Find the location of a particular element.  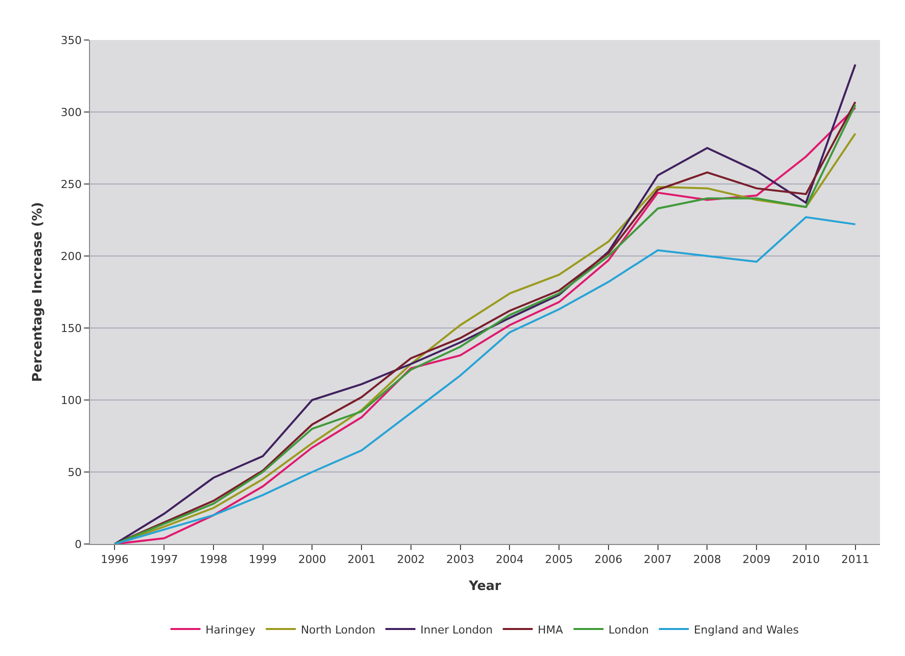

y-tick-label: 350 is located at coordinates (71, 40).